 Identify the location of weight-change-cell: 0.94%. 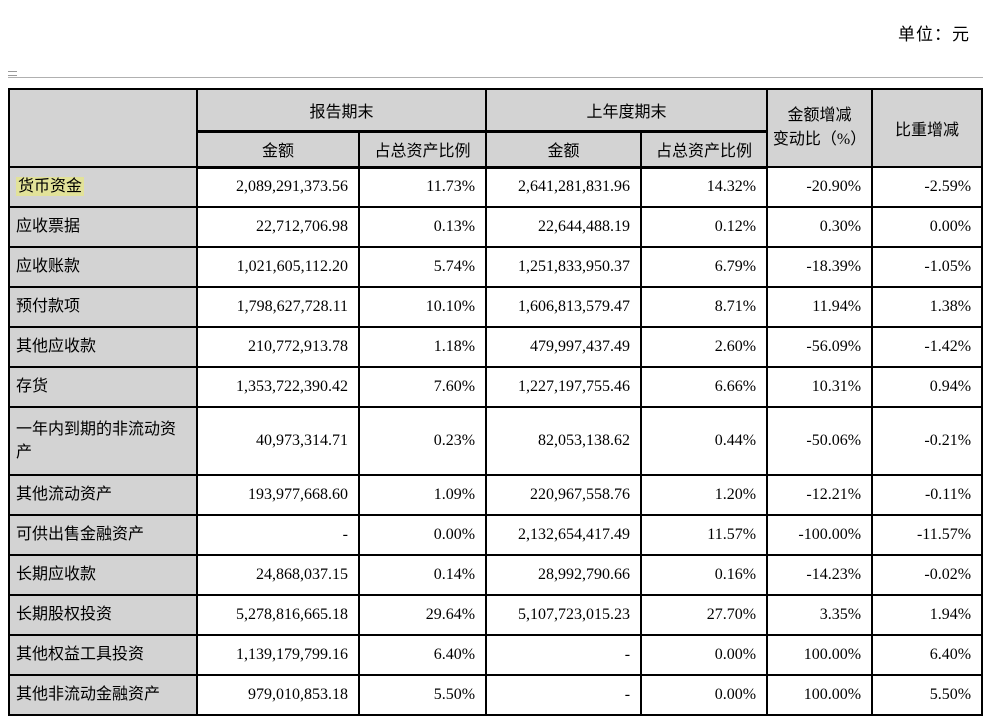
(927, 387).